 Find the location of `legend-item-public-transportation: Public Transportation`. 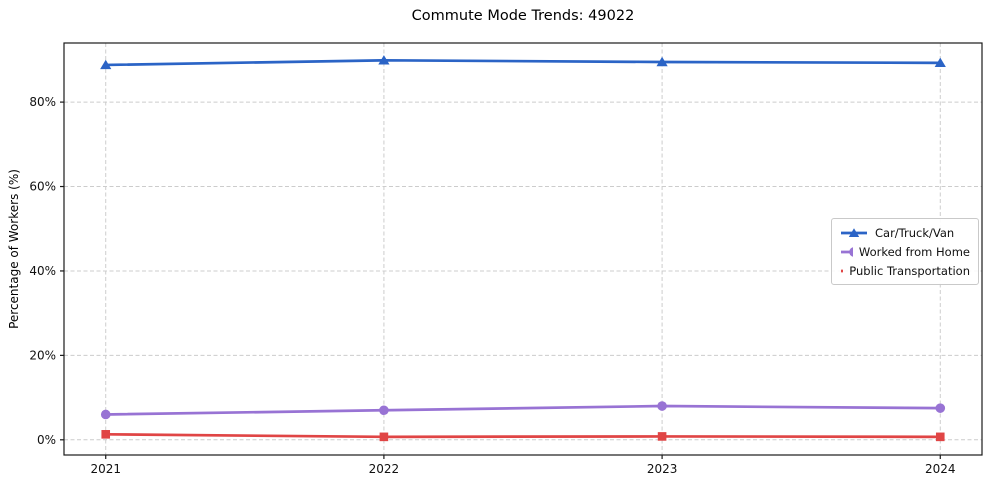

legend-item-public-transportation: Public Transportation is located at coordinates (904, 271).